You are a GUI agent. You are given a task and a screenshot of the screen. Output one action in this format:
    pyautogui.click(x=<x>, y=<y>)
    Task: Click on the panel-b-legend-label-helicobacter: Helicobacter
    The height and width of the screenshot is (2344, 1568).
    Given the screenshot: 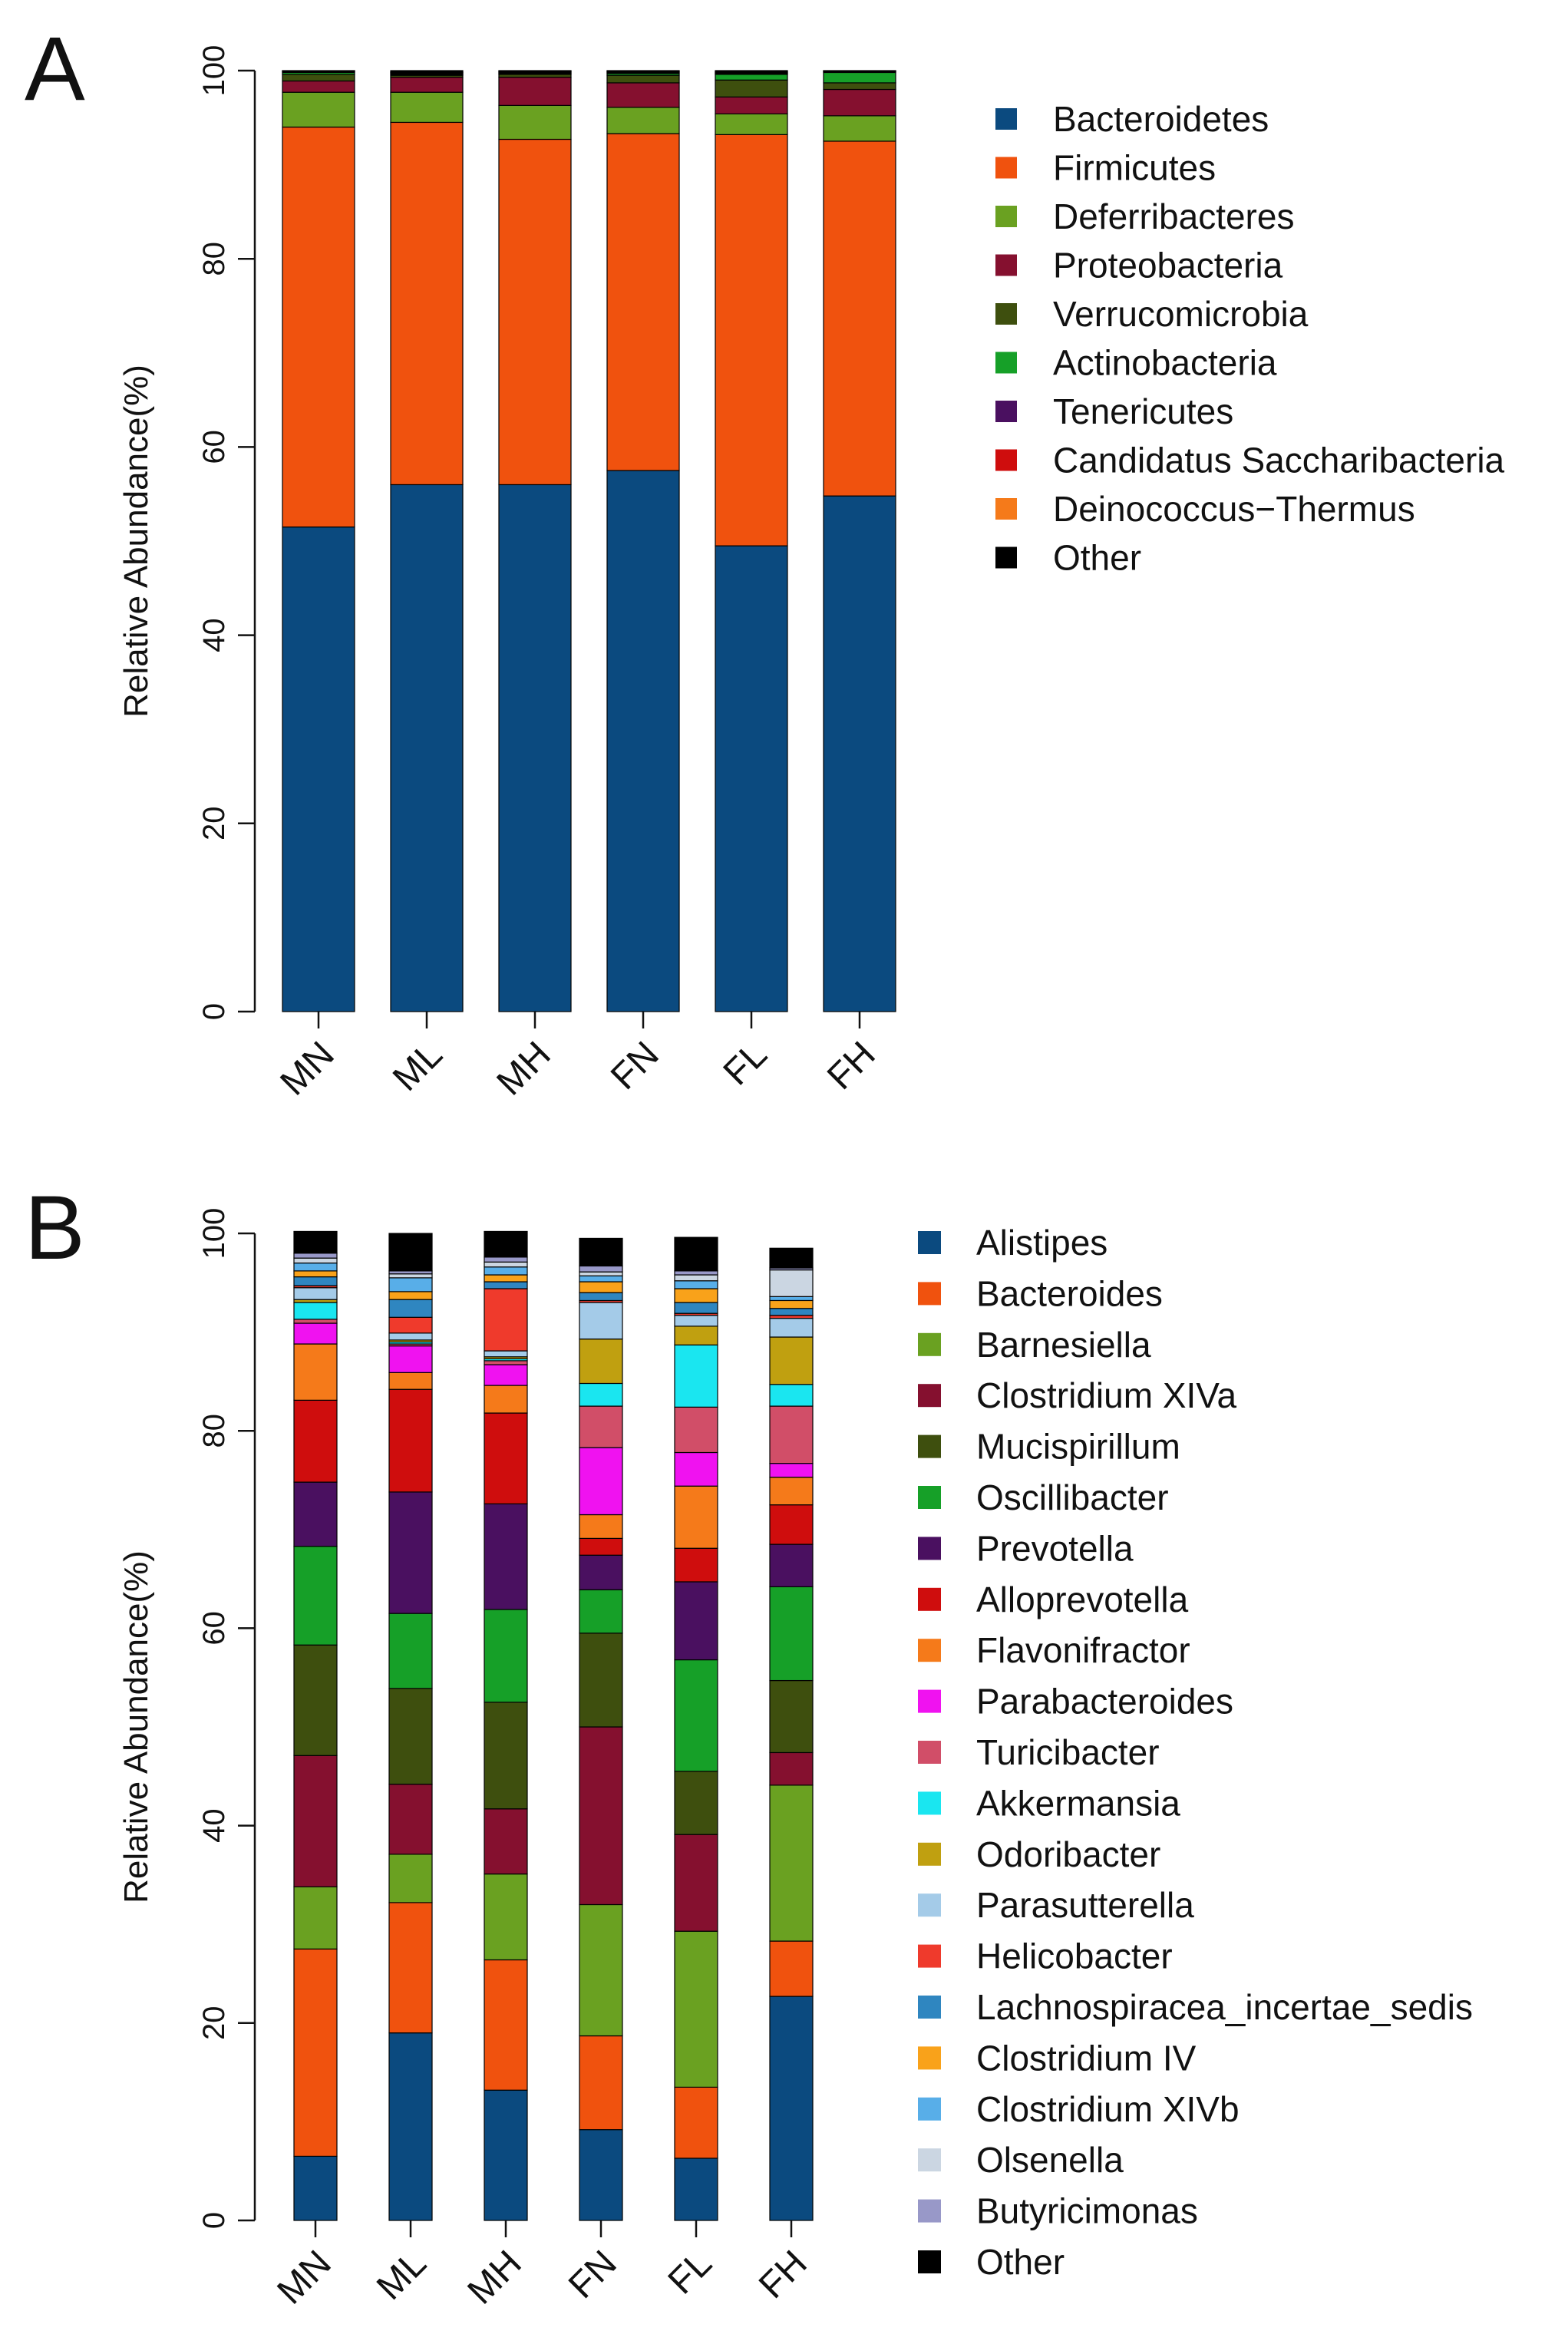 What is the action you would take?
    pyautogui.click(x=1074, y=1956)
    